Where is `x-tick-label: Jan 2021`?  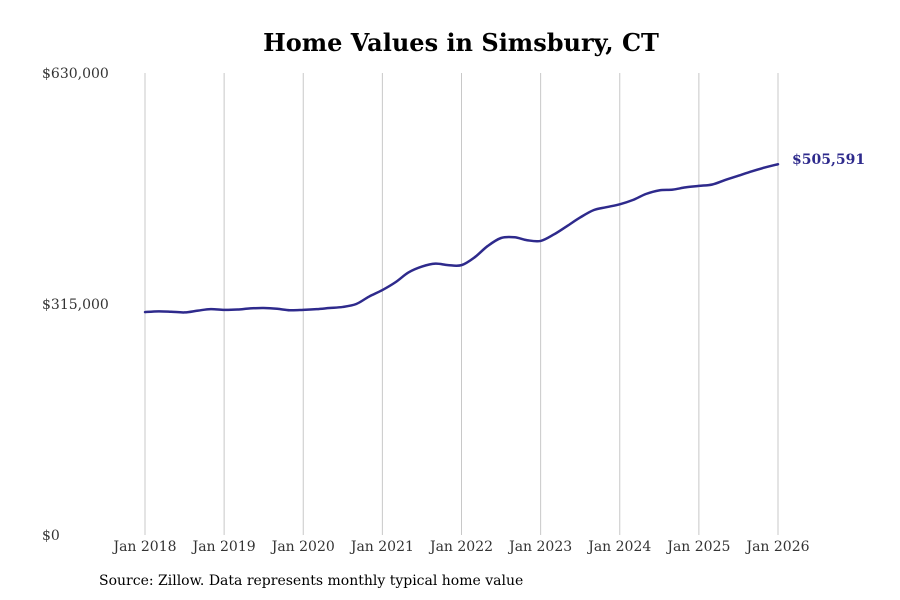
x-tick-label: Jan 2021 is located at coordinates (381, 547).